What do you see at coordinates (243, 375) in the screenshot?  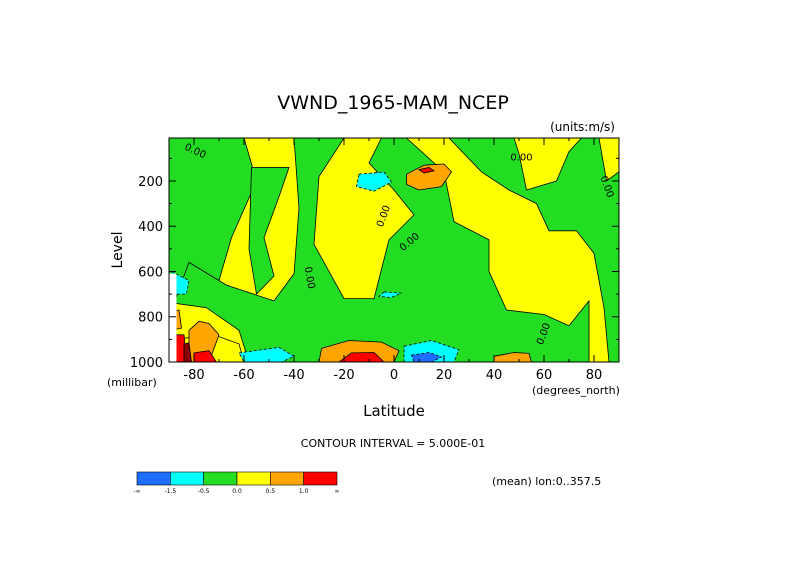 I see `x-tick-label: -60` at bounding box center [243, 375].